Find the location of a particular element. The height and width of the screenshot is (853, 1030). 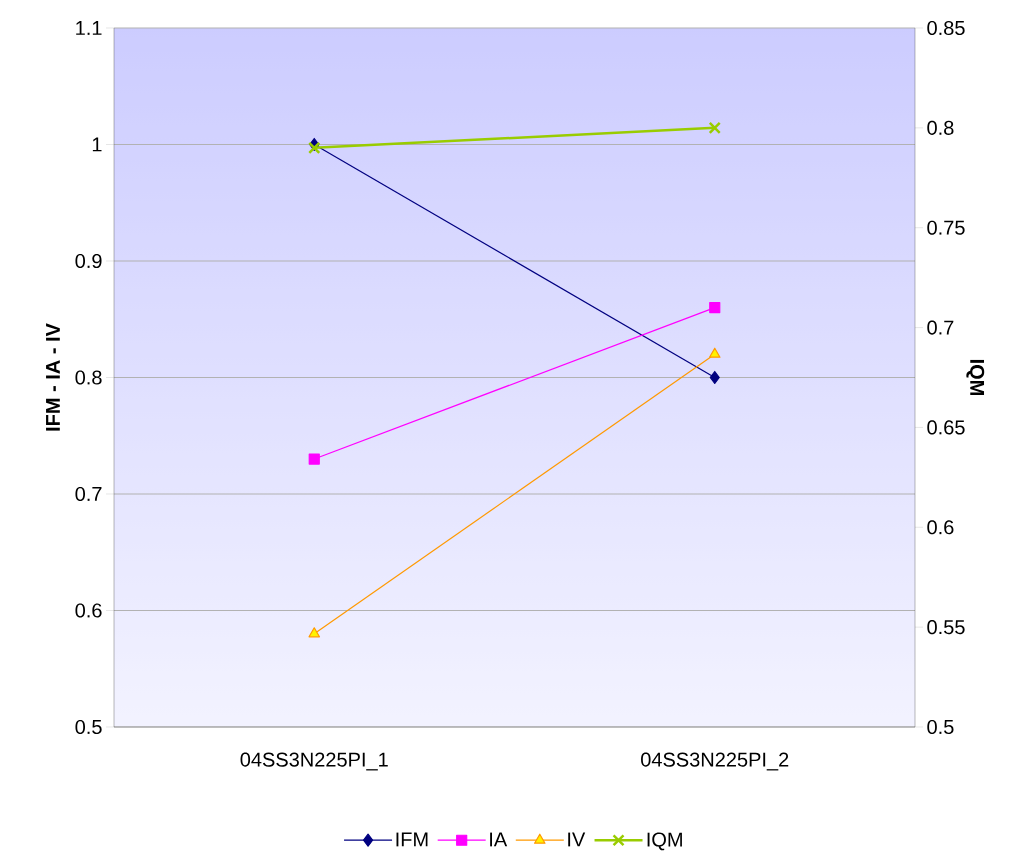

y2-tick-label: 0.6 is located at coordinates (940, 527).